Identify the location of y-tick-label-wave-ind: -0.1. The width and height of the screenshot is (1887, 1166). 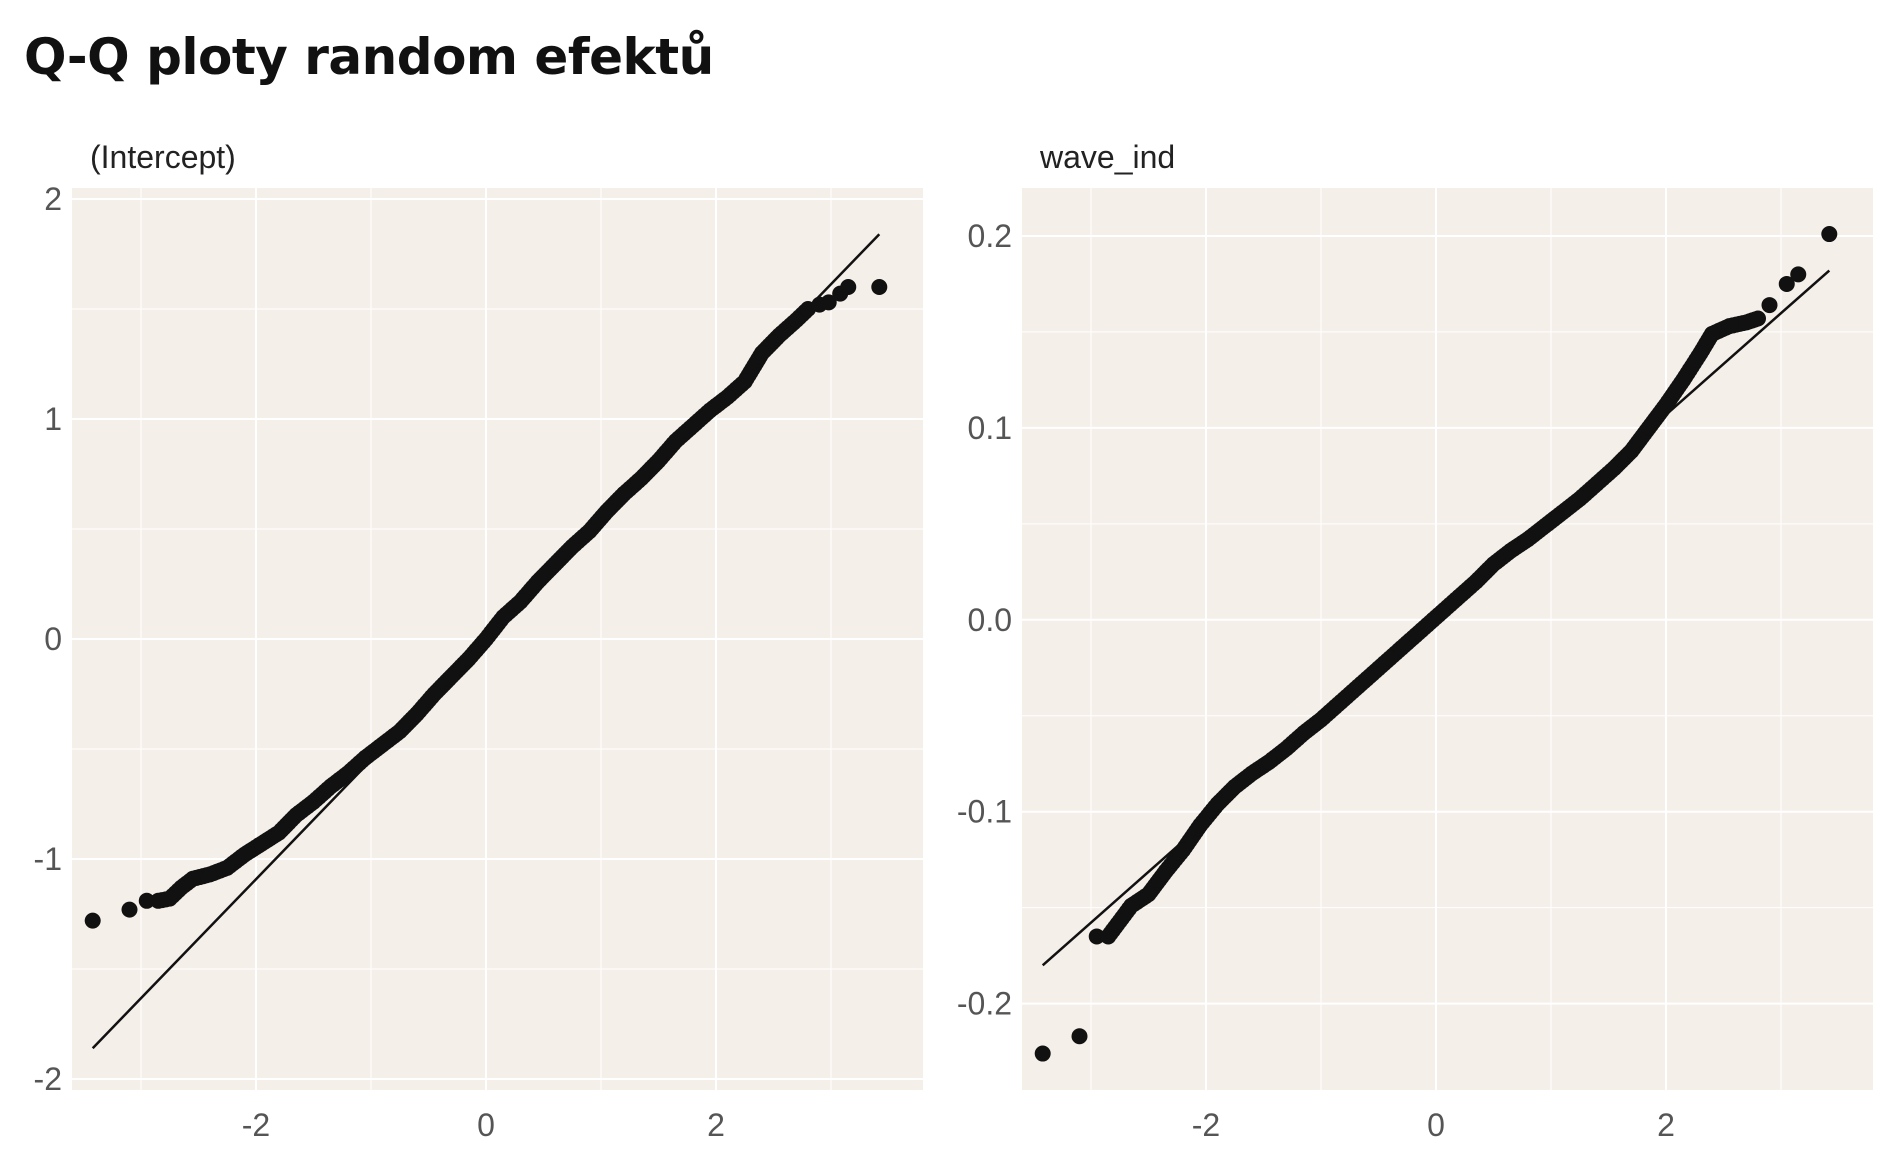
(984, 812).